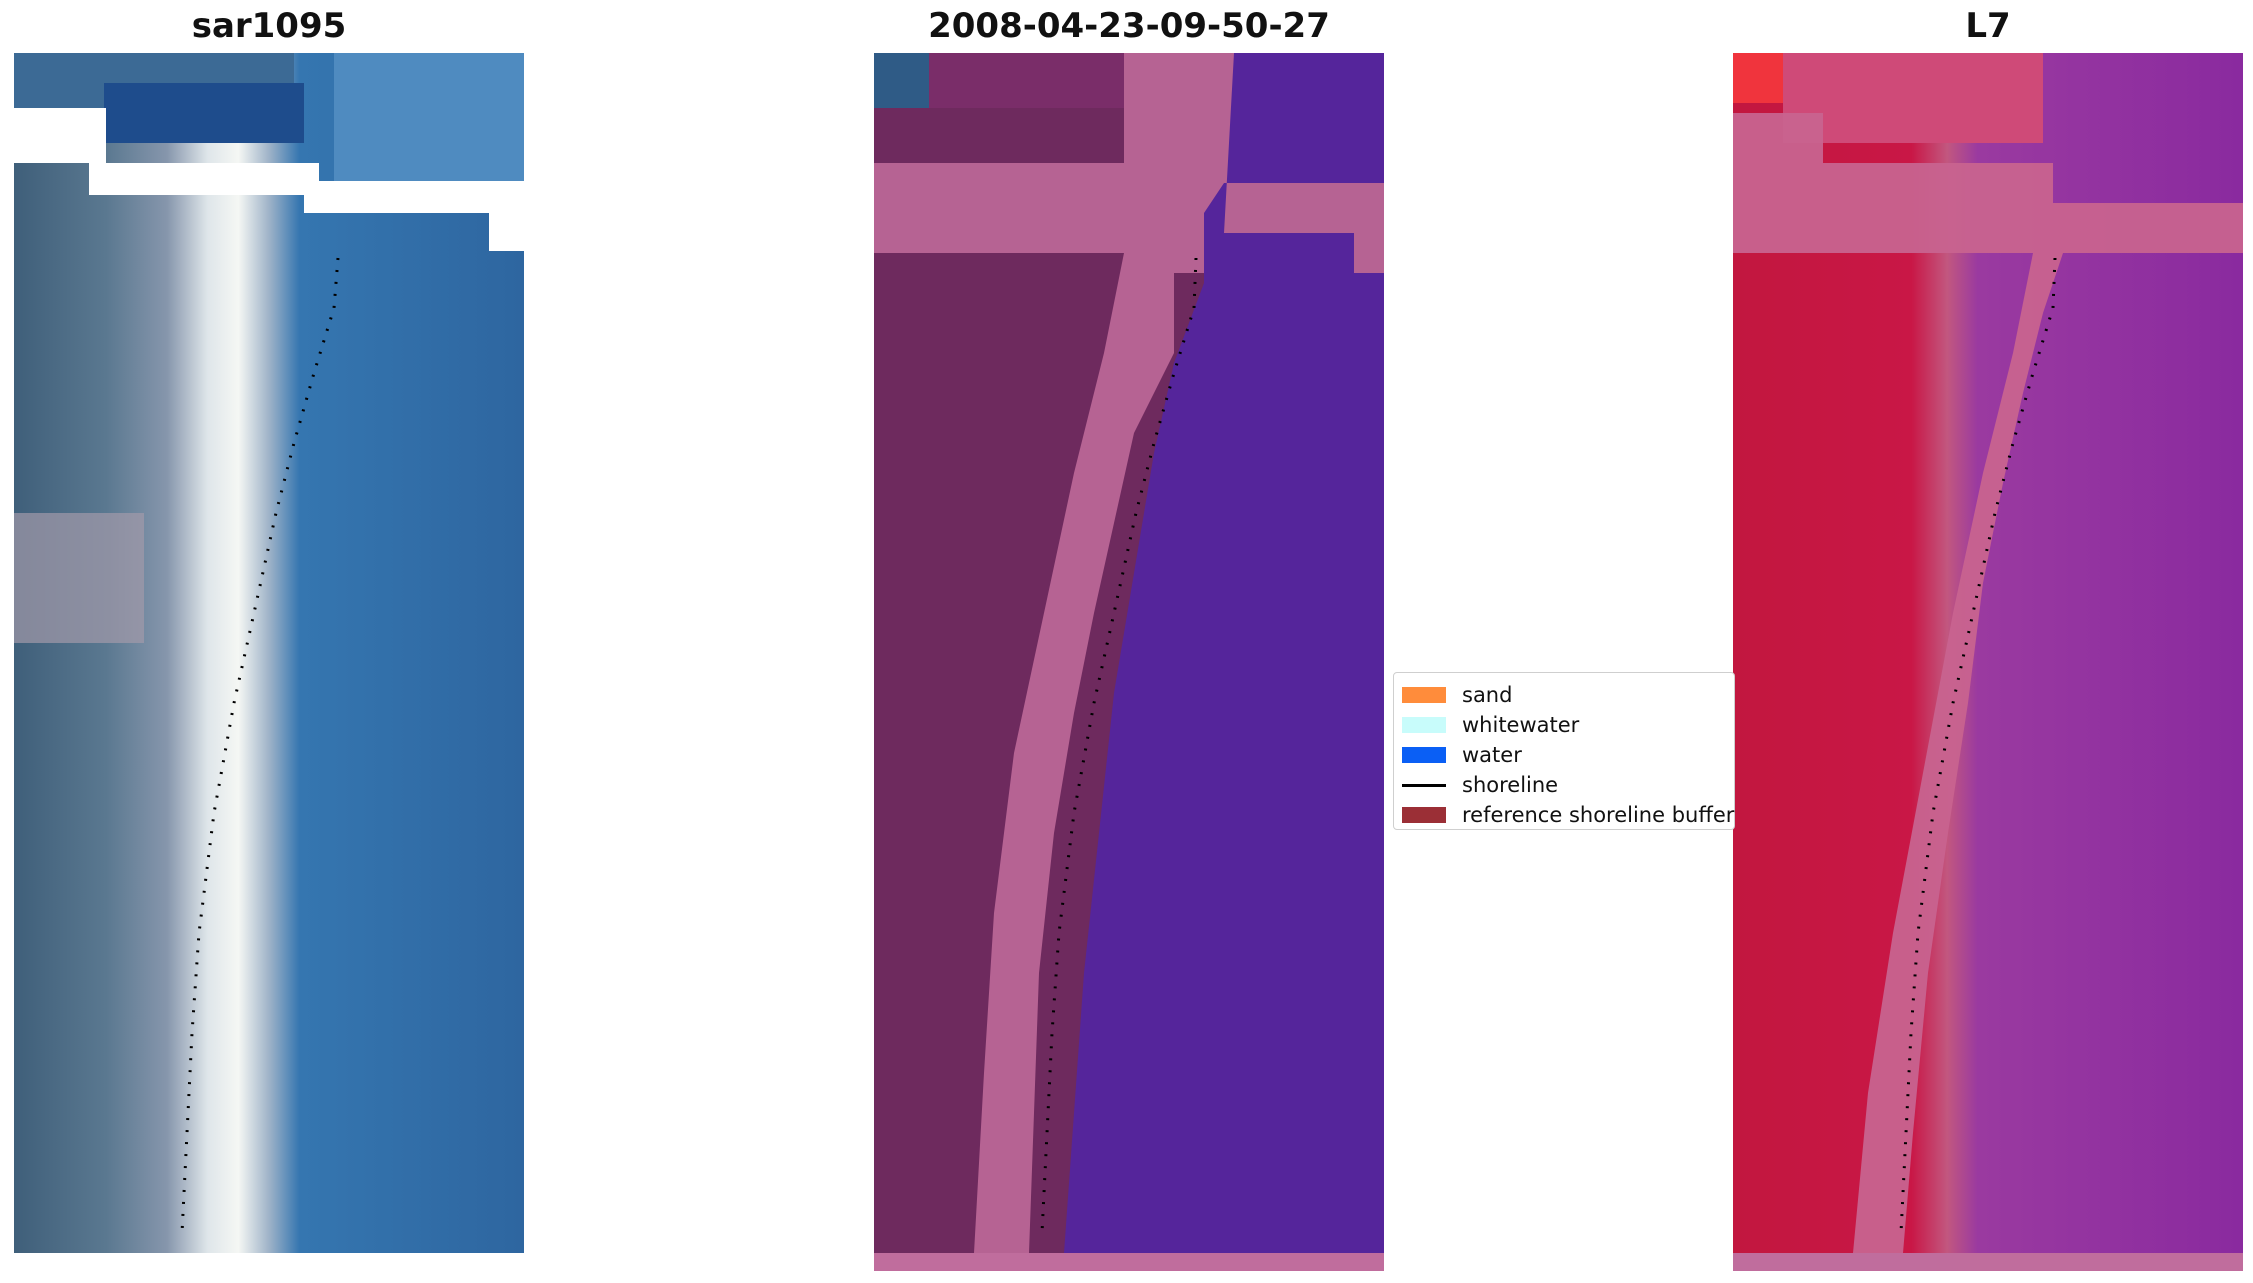 Image resolution: width=2253 pixels, height=1283 pixels. Describe the element at coordinates (1988, 26) in the screenshot. I see `panel-title-index: L7` at that location.